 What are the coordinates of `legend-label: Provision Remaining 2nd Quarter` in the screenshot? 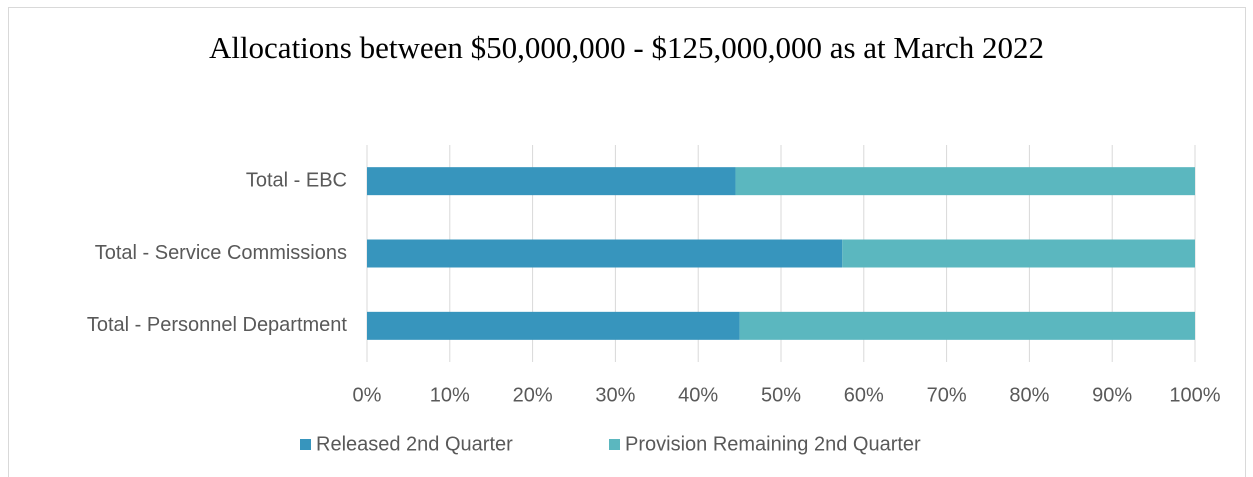 It's located at (773, 444).